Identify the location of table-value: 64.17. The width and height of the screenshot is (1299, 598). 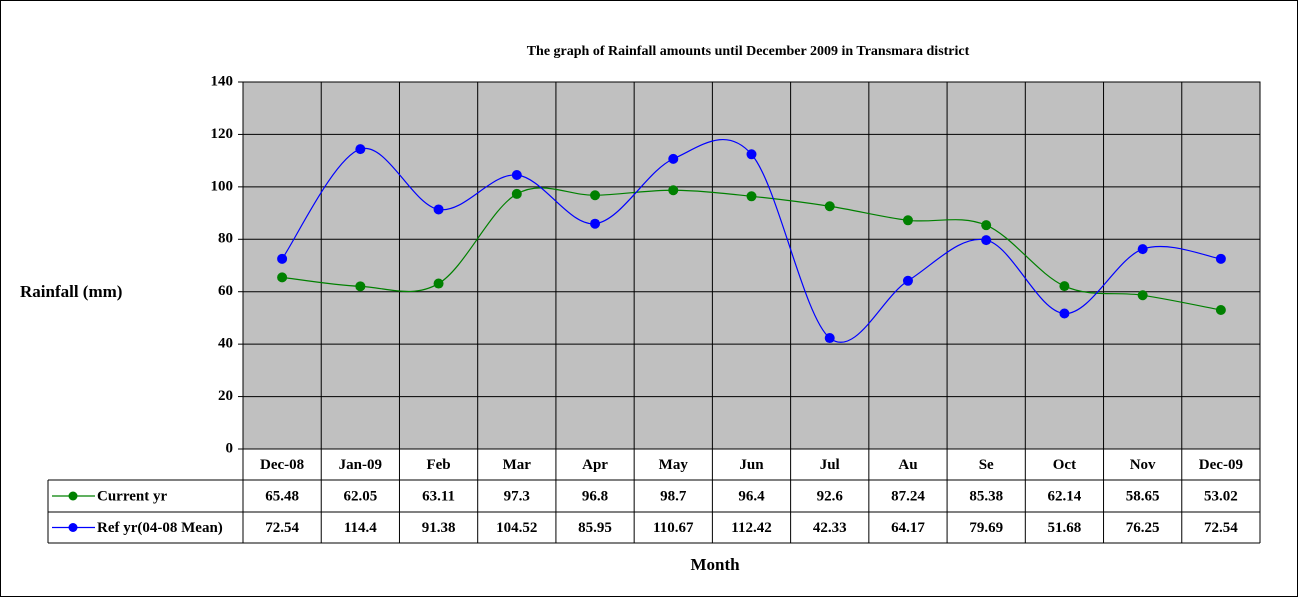
(908, 528).